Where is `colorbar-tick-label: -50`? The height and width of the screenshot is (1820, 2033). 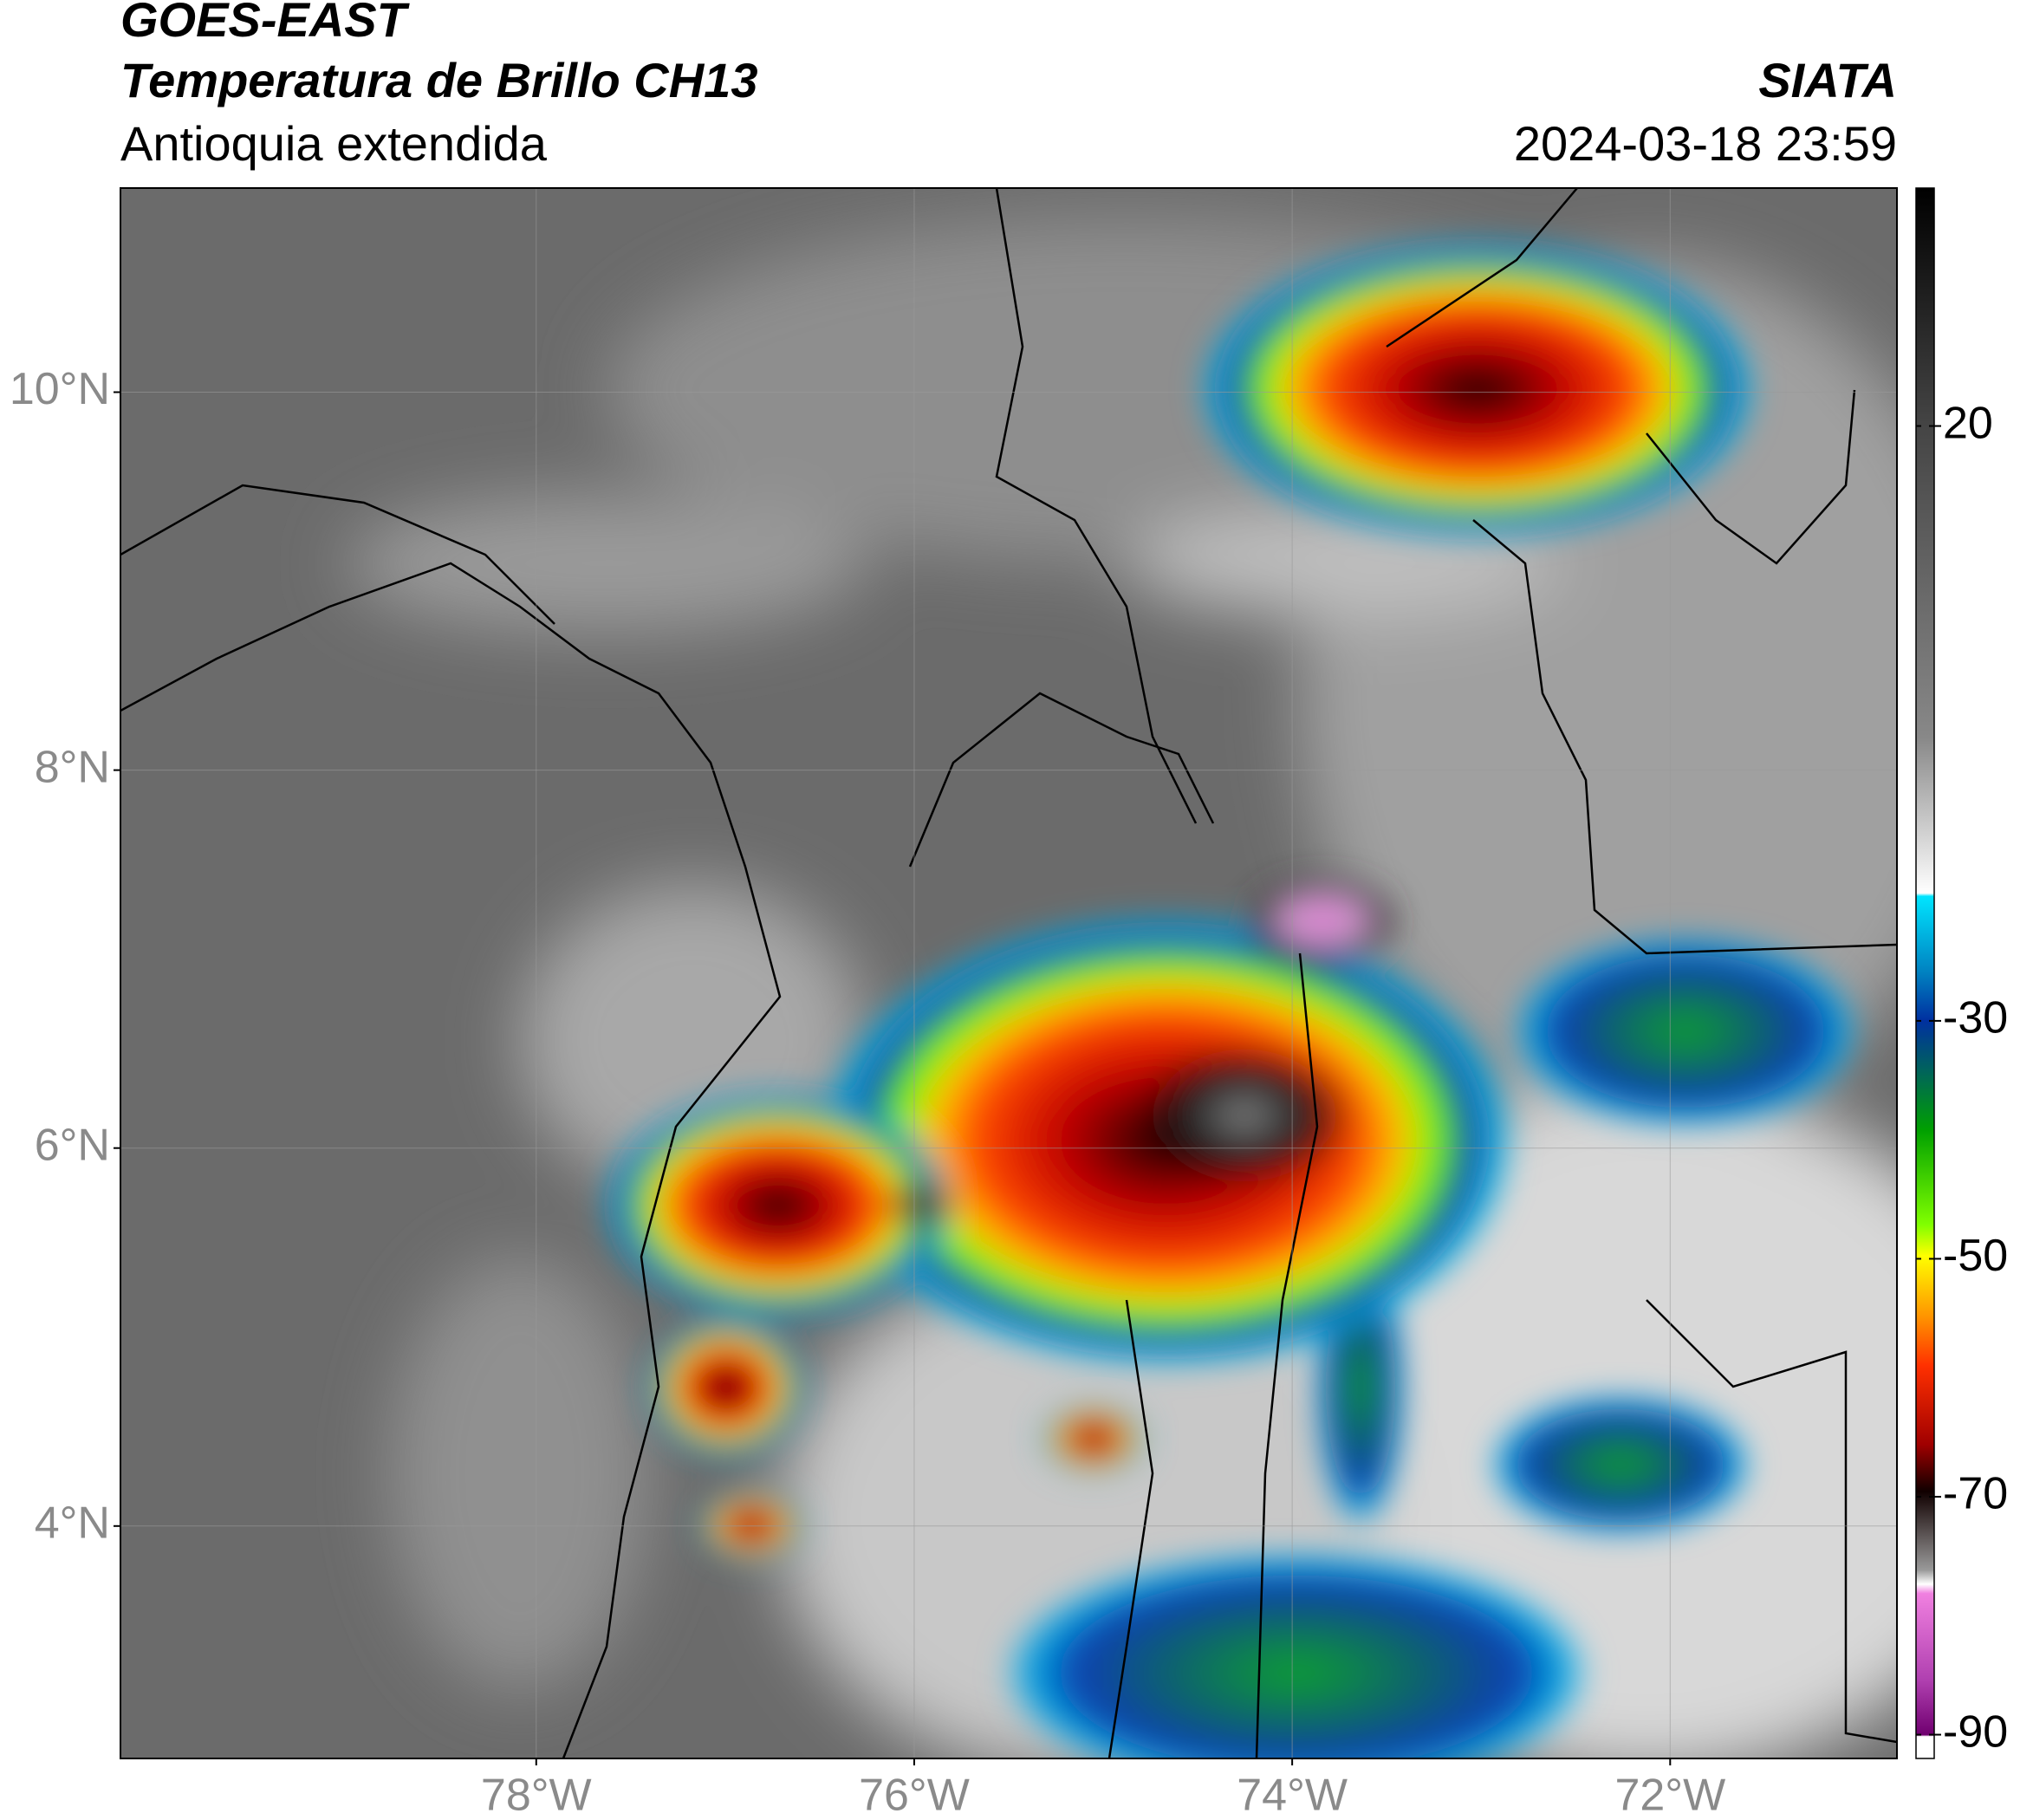
colorbar-tick-label: -50 is located at coordinates (1976, 1256).